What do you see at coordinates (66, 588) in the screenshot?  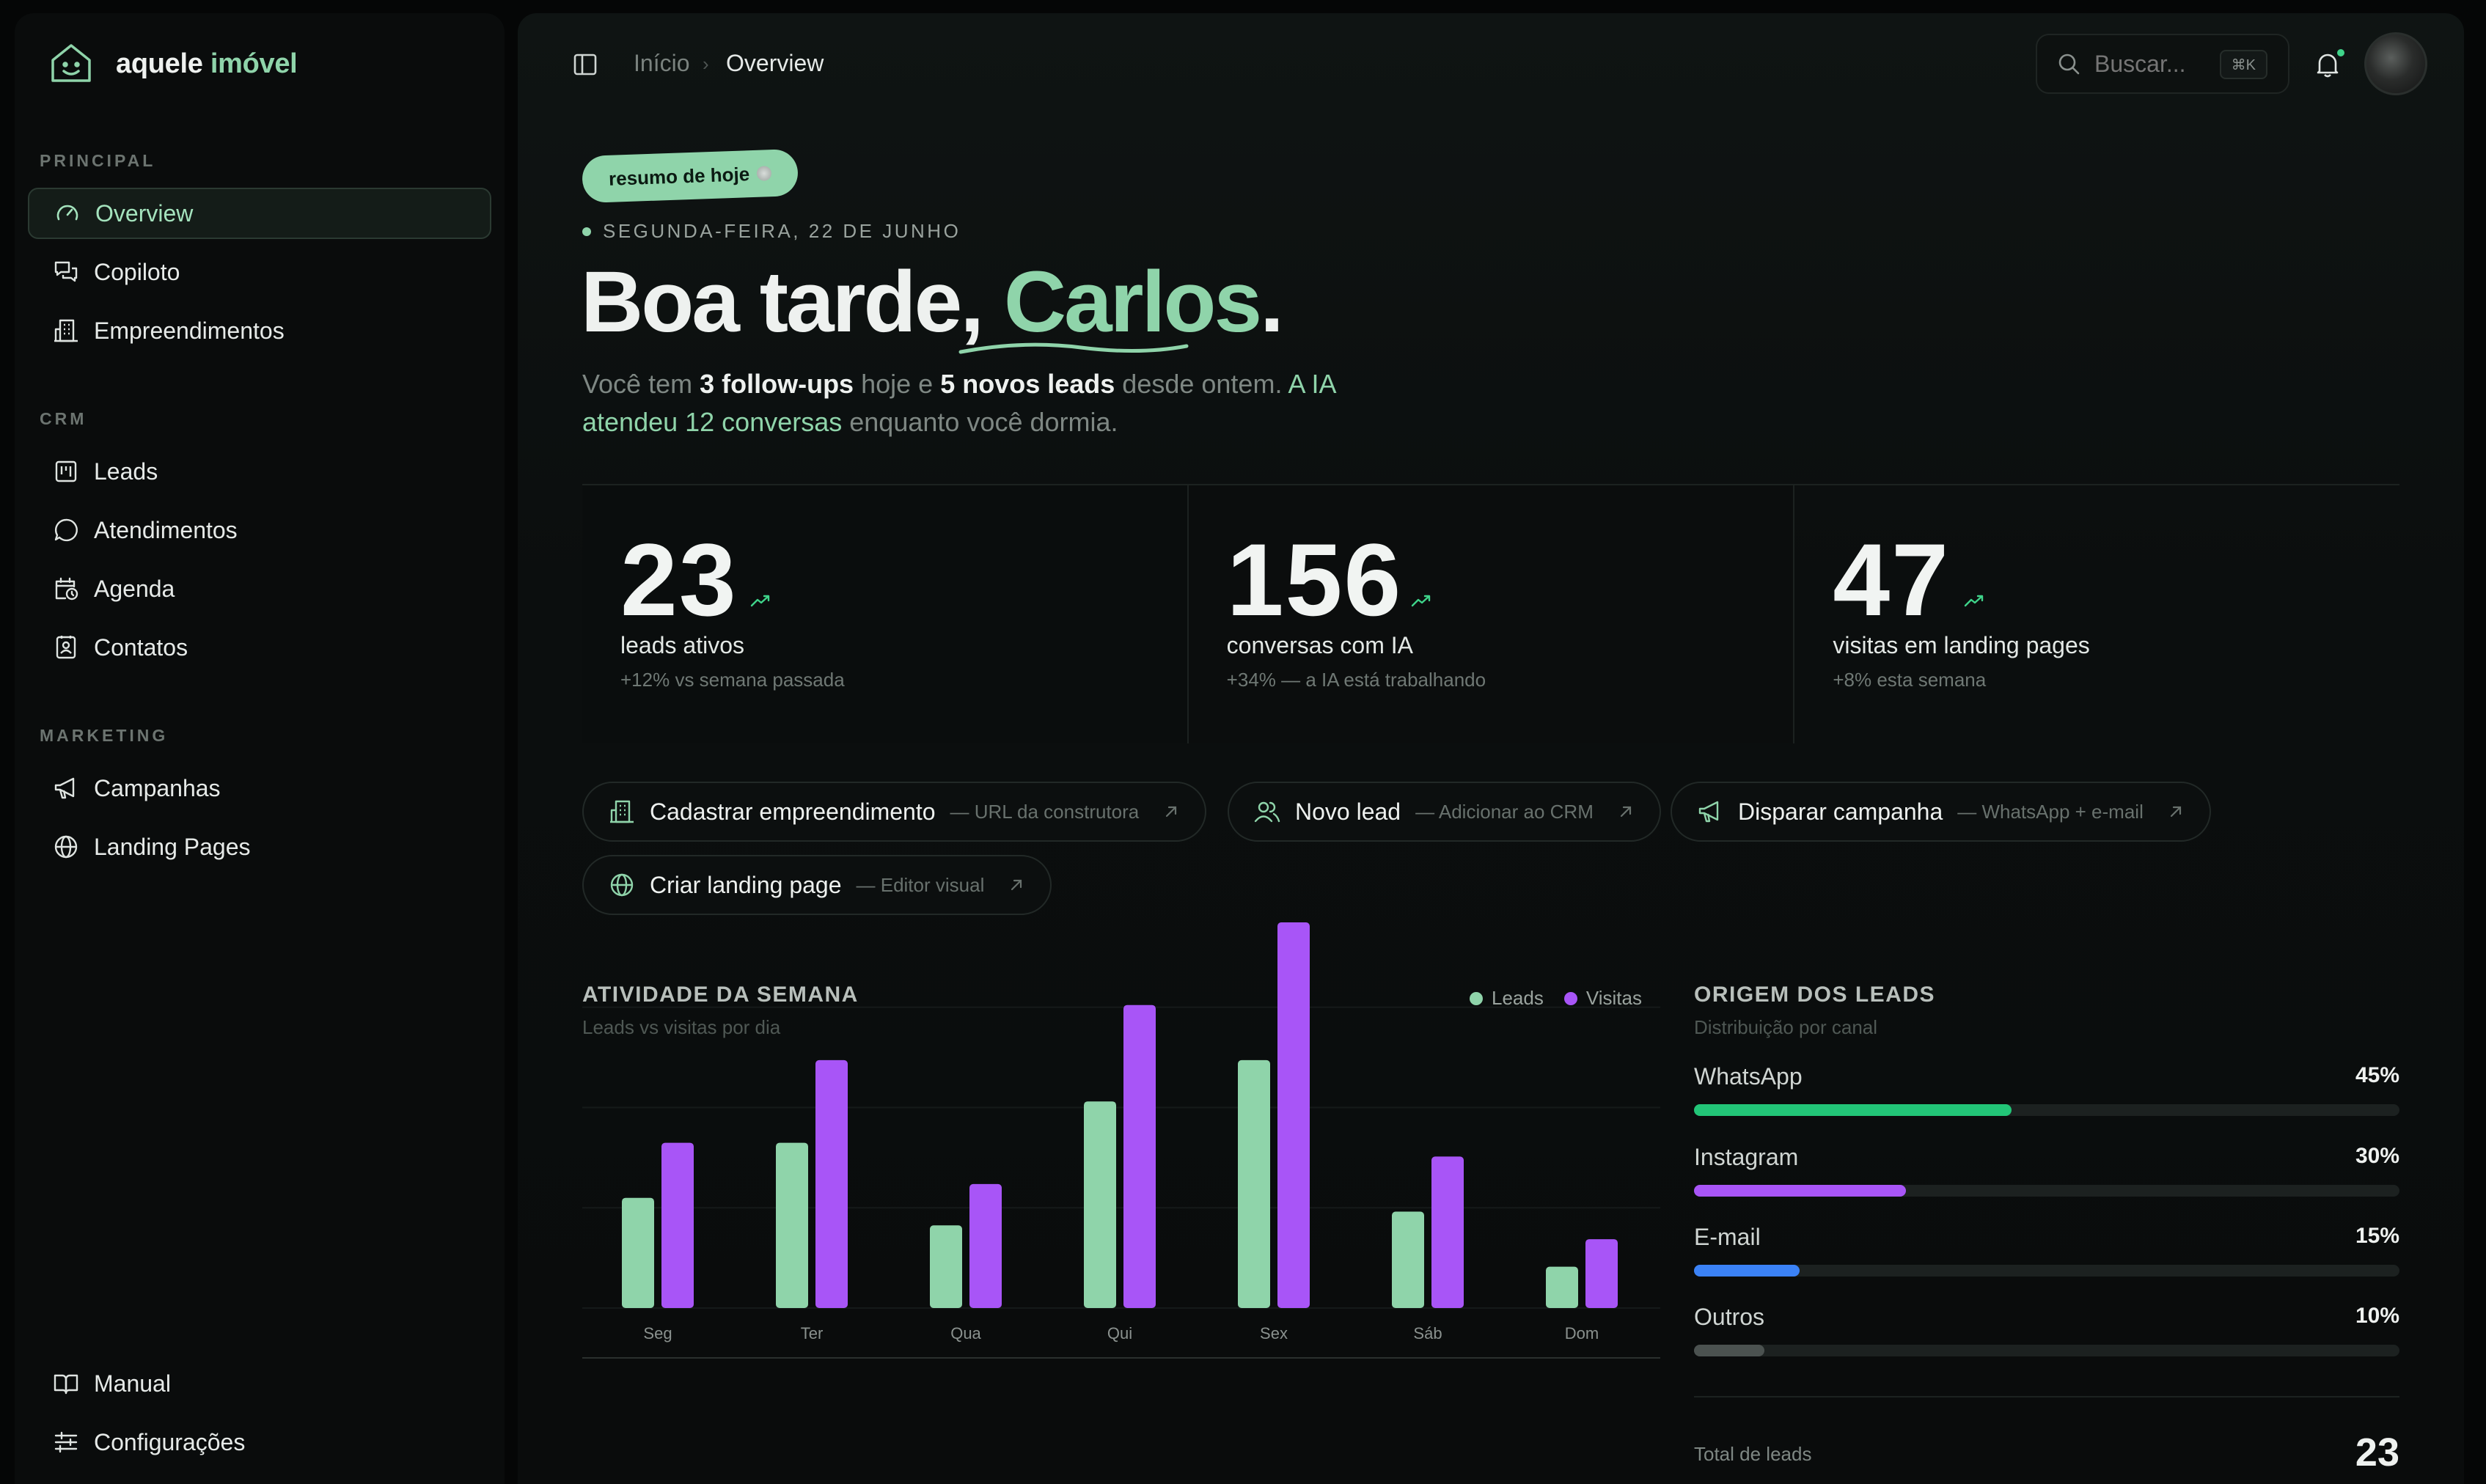 I see `calendar-clock-icon` at bounding box center [66, 588].